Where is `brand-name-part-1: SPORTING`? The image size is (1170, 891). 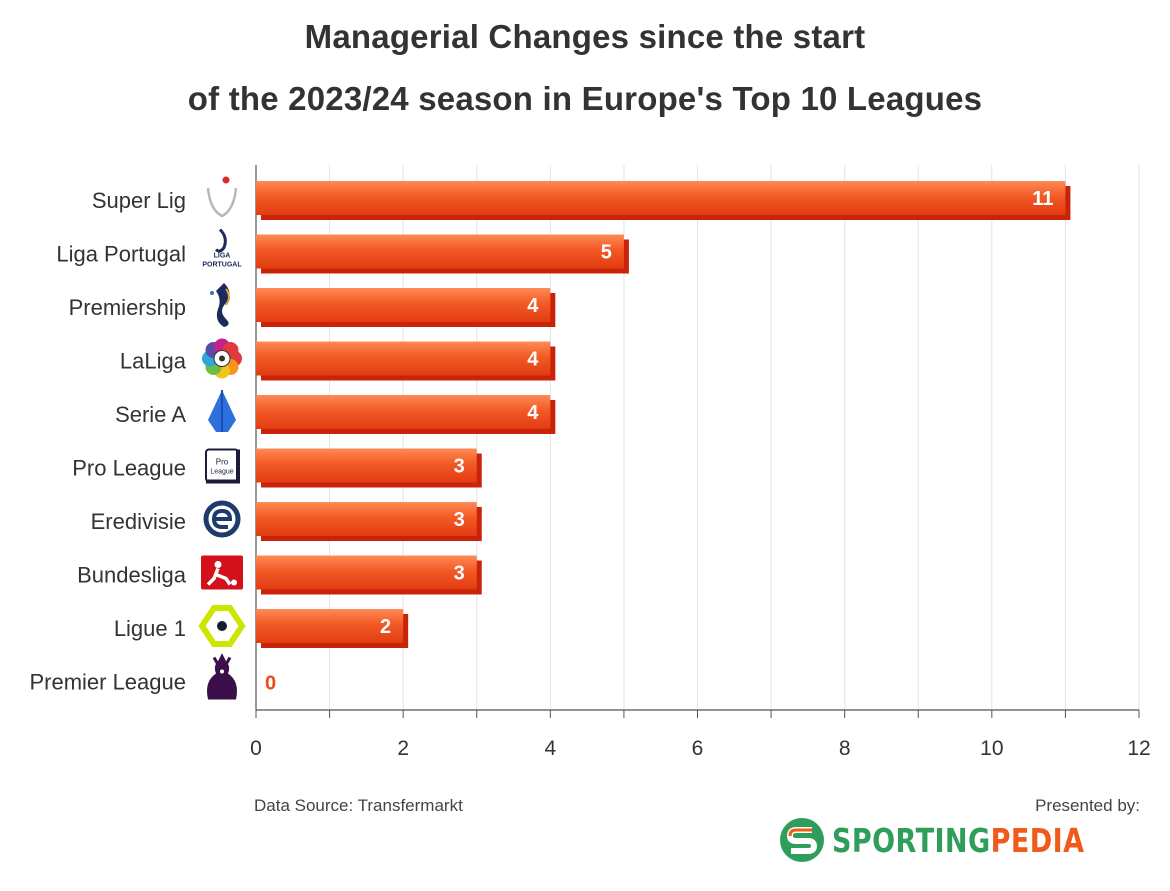
brand-name-part-1: SPORTING is located at coordinates (911, 840).